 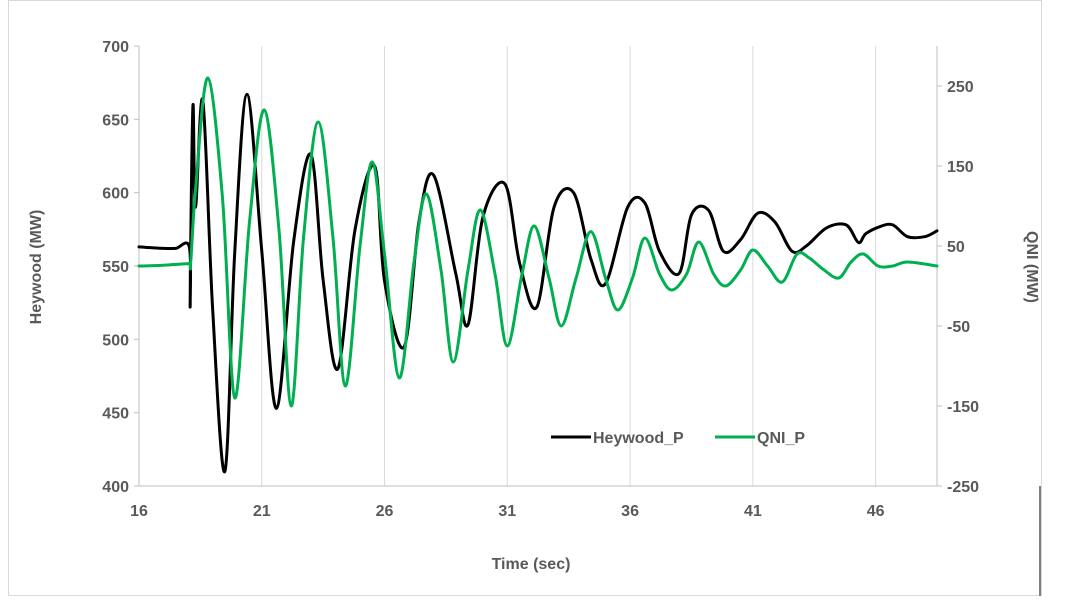 What do you see at coordinates (960, 87) in the screenshot?
I see `y-tick-label-right: 250` at bounding box center [960, 87].